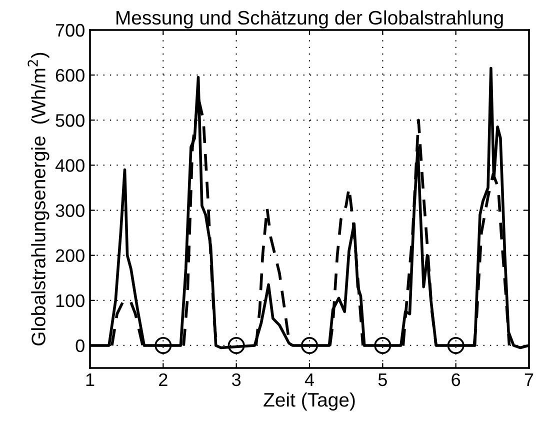 The image size is (552, 436). What do you see at coordinates (309, 380) in the screenshot?
I see `x-tick-label: 4` at bounding box center [309, 380].